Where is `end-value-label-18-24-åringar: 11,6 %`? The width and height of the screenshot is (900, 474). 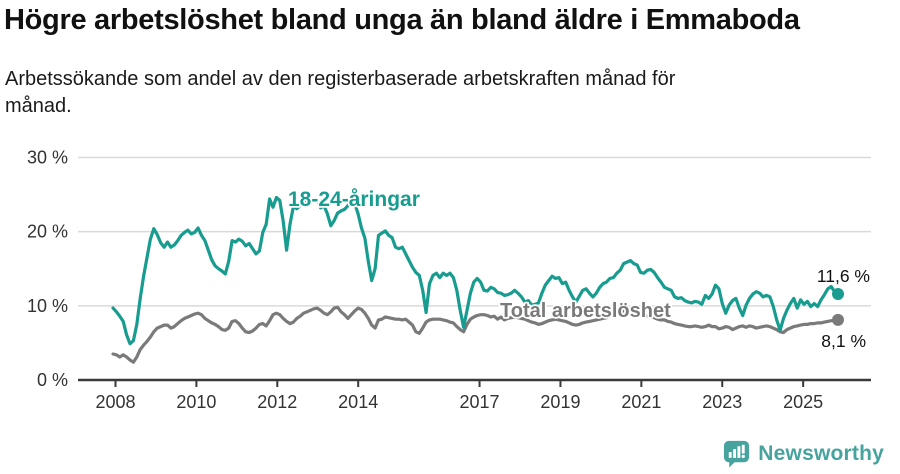 end-value-label-18-24-åringar: 11,6 % is located at coordinates (843, 276).